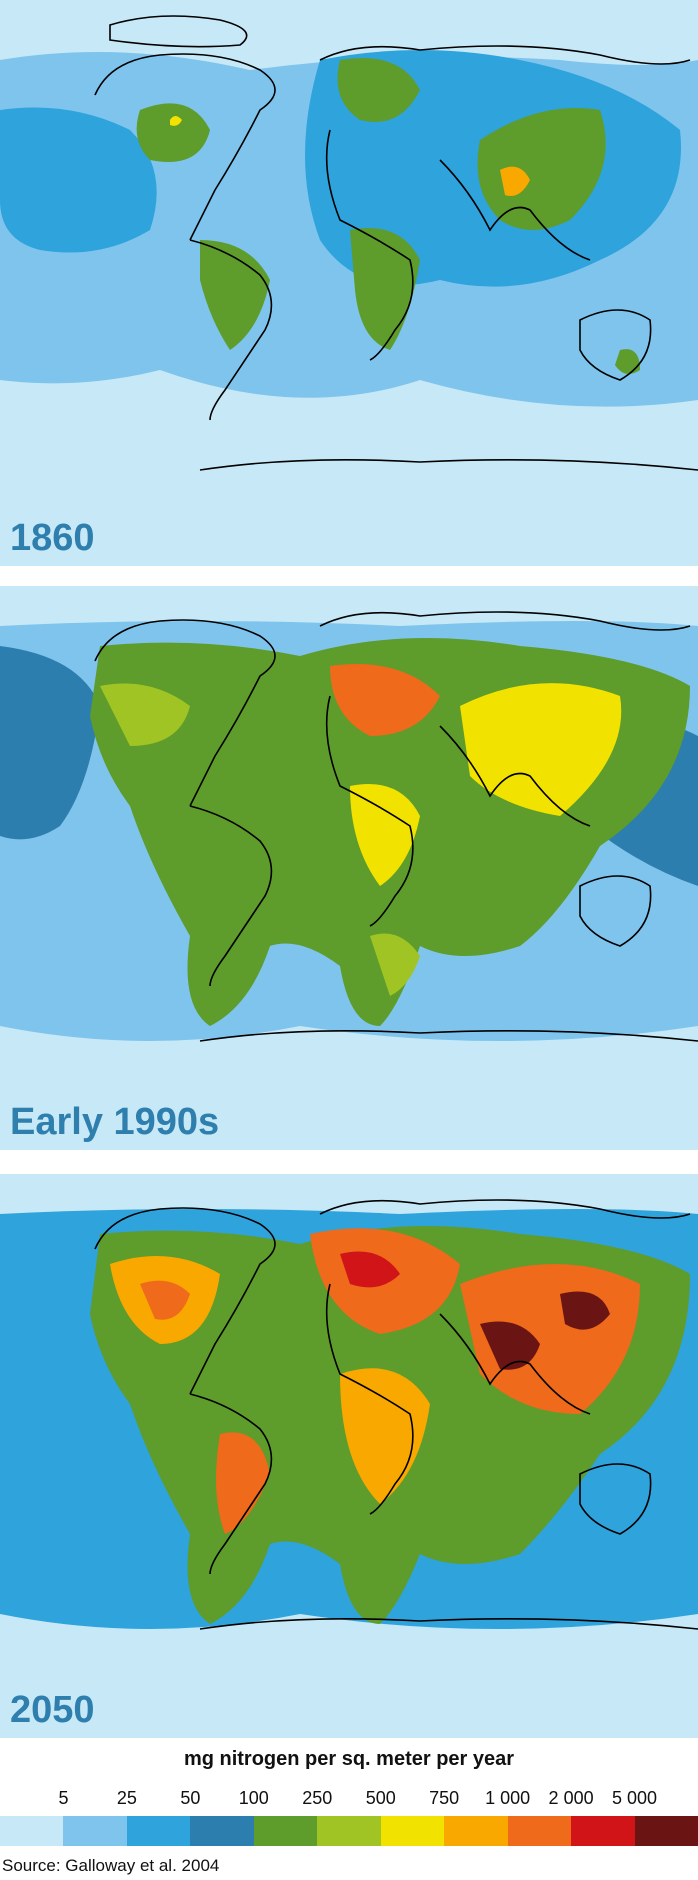 The height and width of the screenshot is (1880, 698). Describe the element at coordinates (444, 1798) in the screenshot. I see `legend-tick-label: 750` at that location.